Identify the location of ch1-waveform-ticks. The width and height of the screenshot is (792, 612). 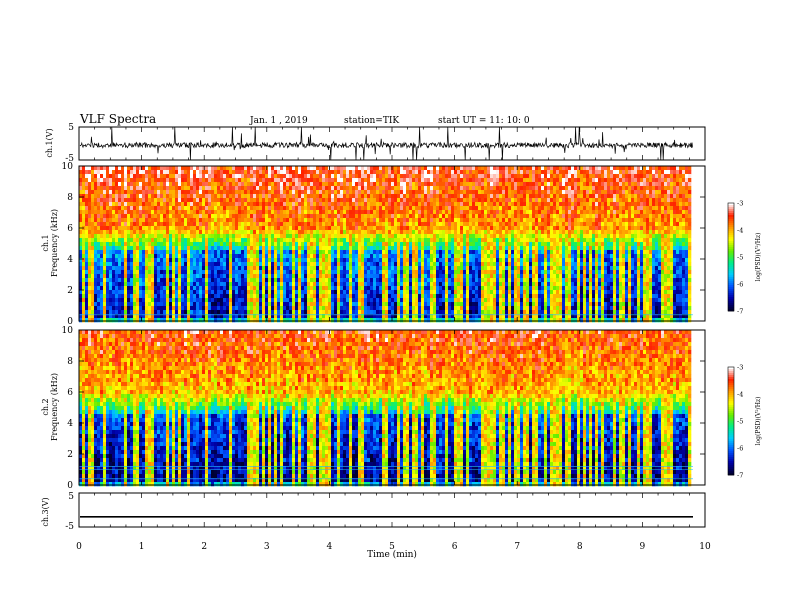
(392, 143).